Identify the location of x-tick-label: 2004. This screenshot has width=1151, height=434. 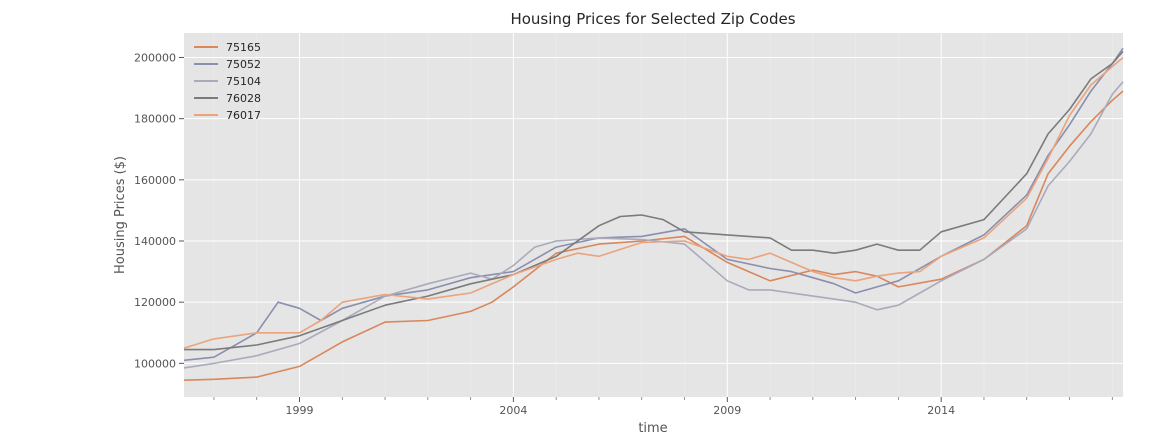
(513, 410).